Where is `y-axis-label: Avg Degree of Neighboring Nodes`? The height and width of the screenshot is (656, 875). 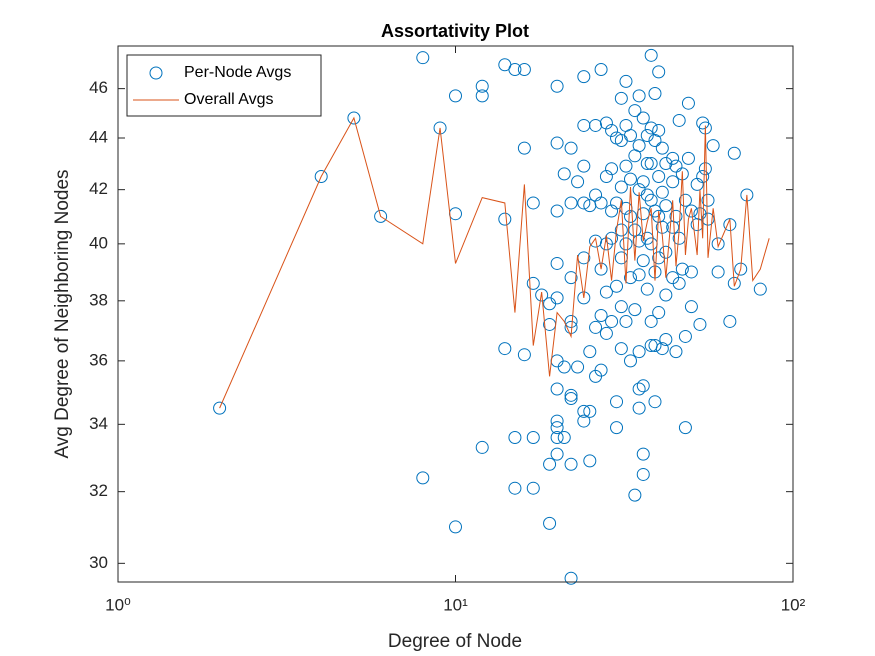
y-axis-label: Avg Degree of Neighboring Nodes is located at coordinates (62, 313).